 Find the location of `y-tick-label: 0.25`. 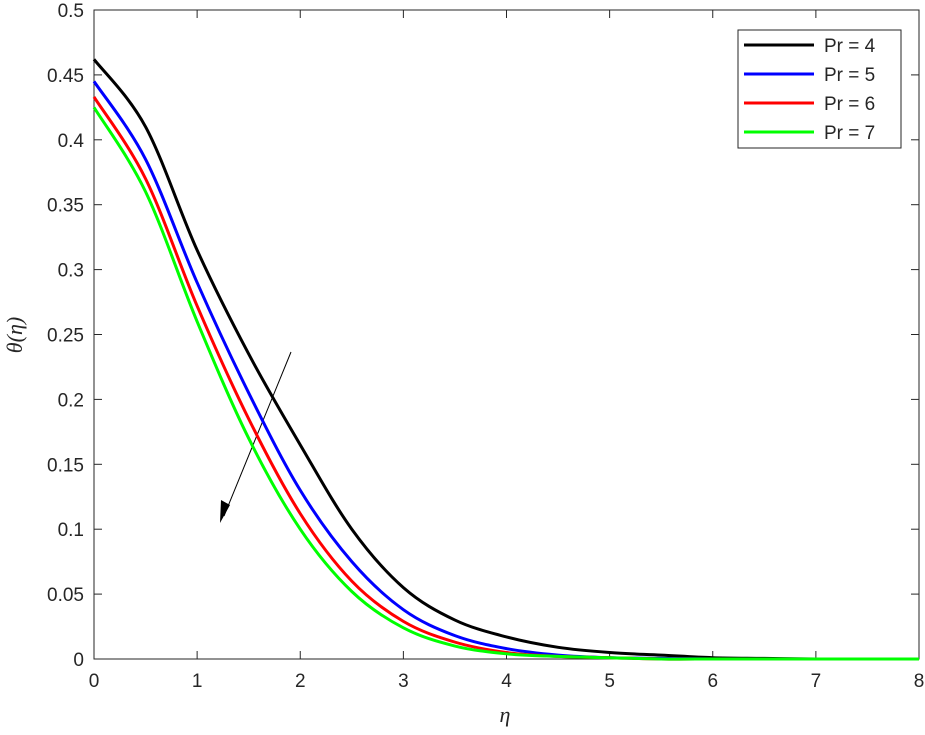

y-tick-label: 0.25 is located at coordinates (65, 336).